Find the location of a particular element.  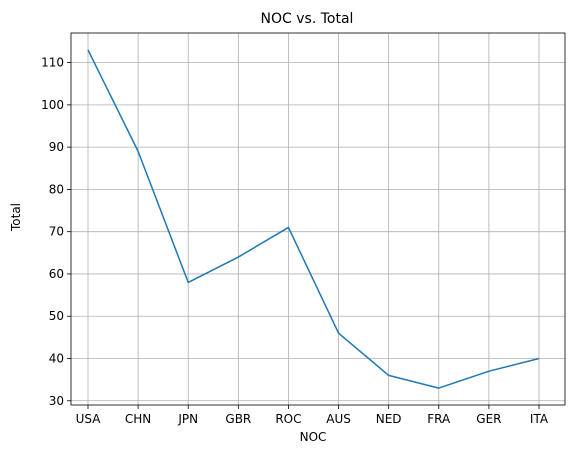

y-tick-label: 110 is located at coordinates (52, 63).